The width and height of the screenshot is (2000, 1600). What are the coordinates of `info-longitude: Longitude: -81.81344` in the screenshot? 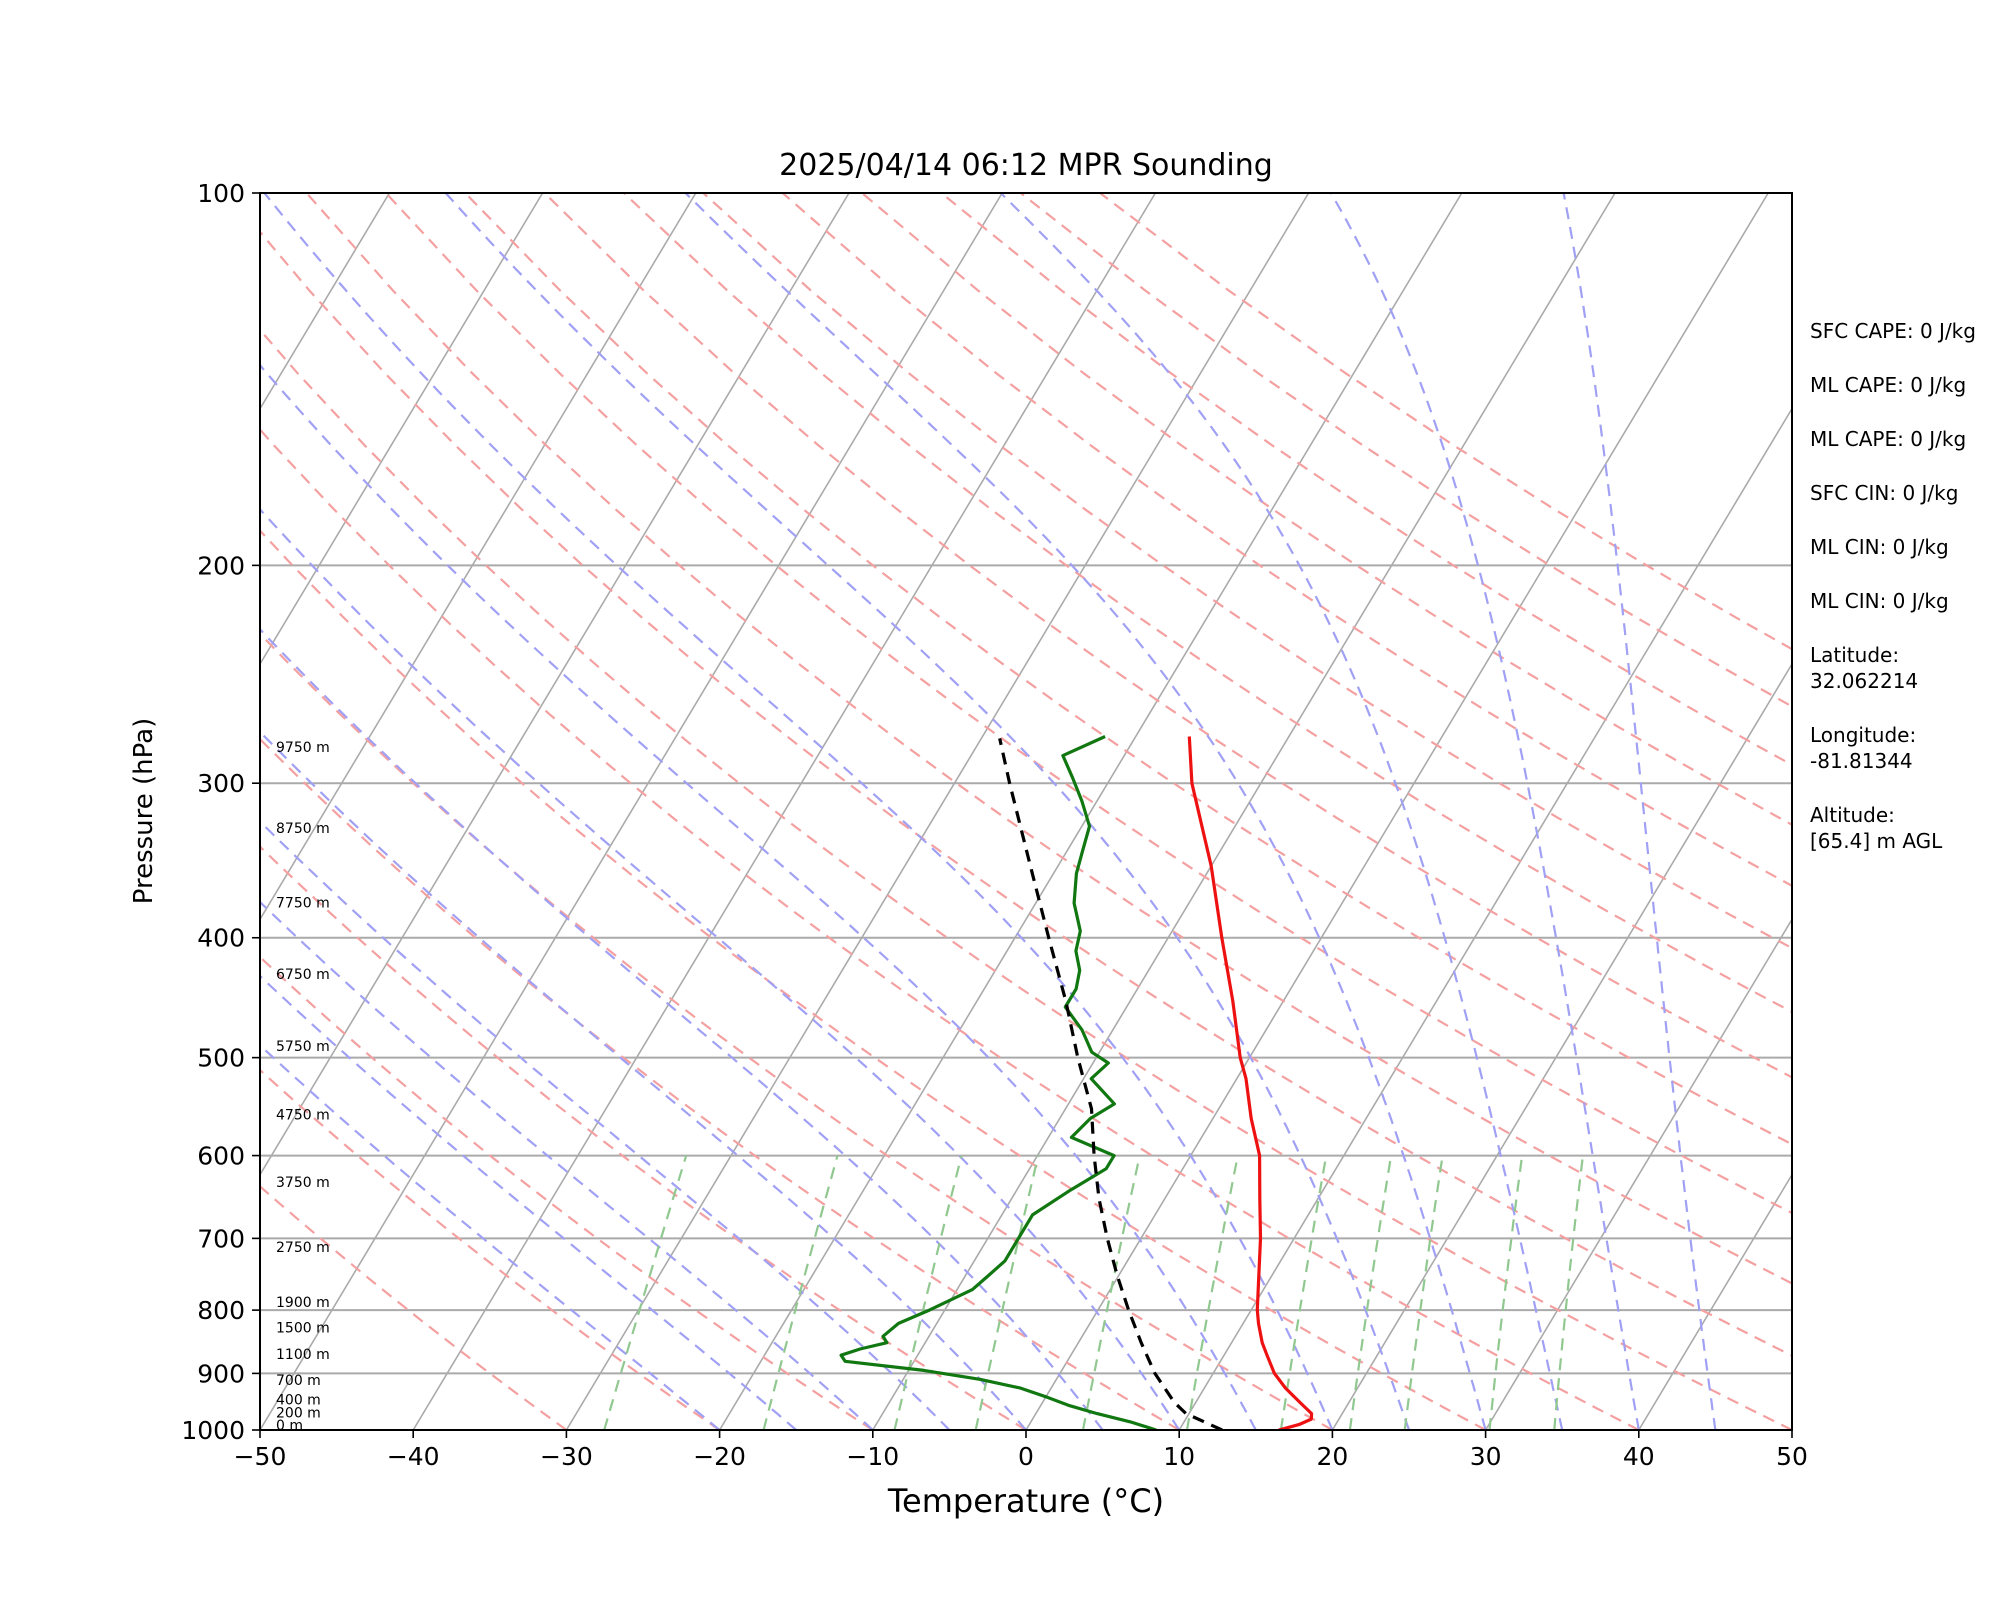 It's located at (1904, 748).